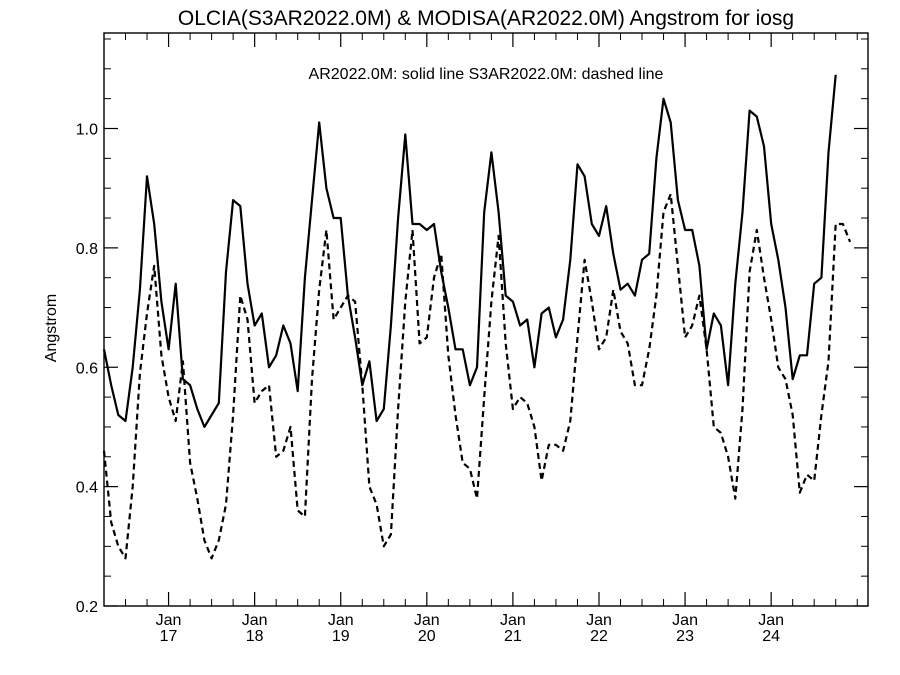  I want to click on y-tick-label: 1.0, so click(87, 130).